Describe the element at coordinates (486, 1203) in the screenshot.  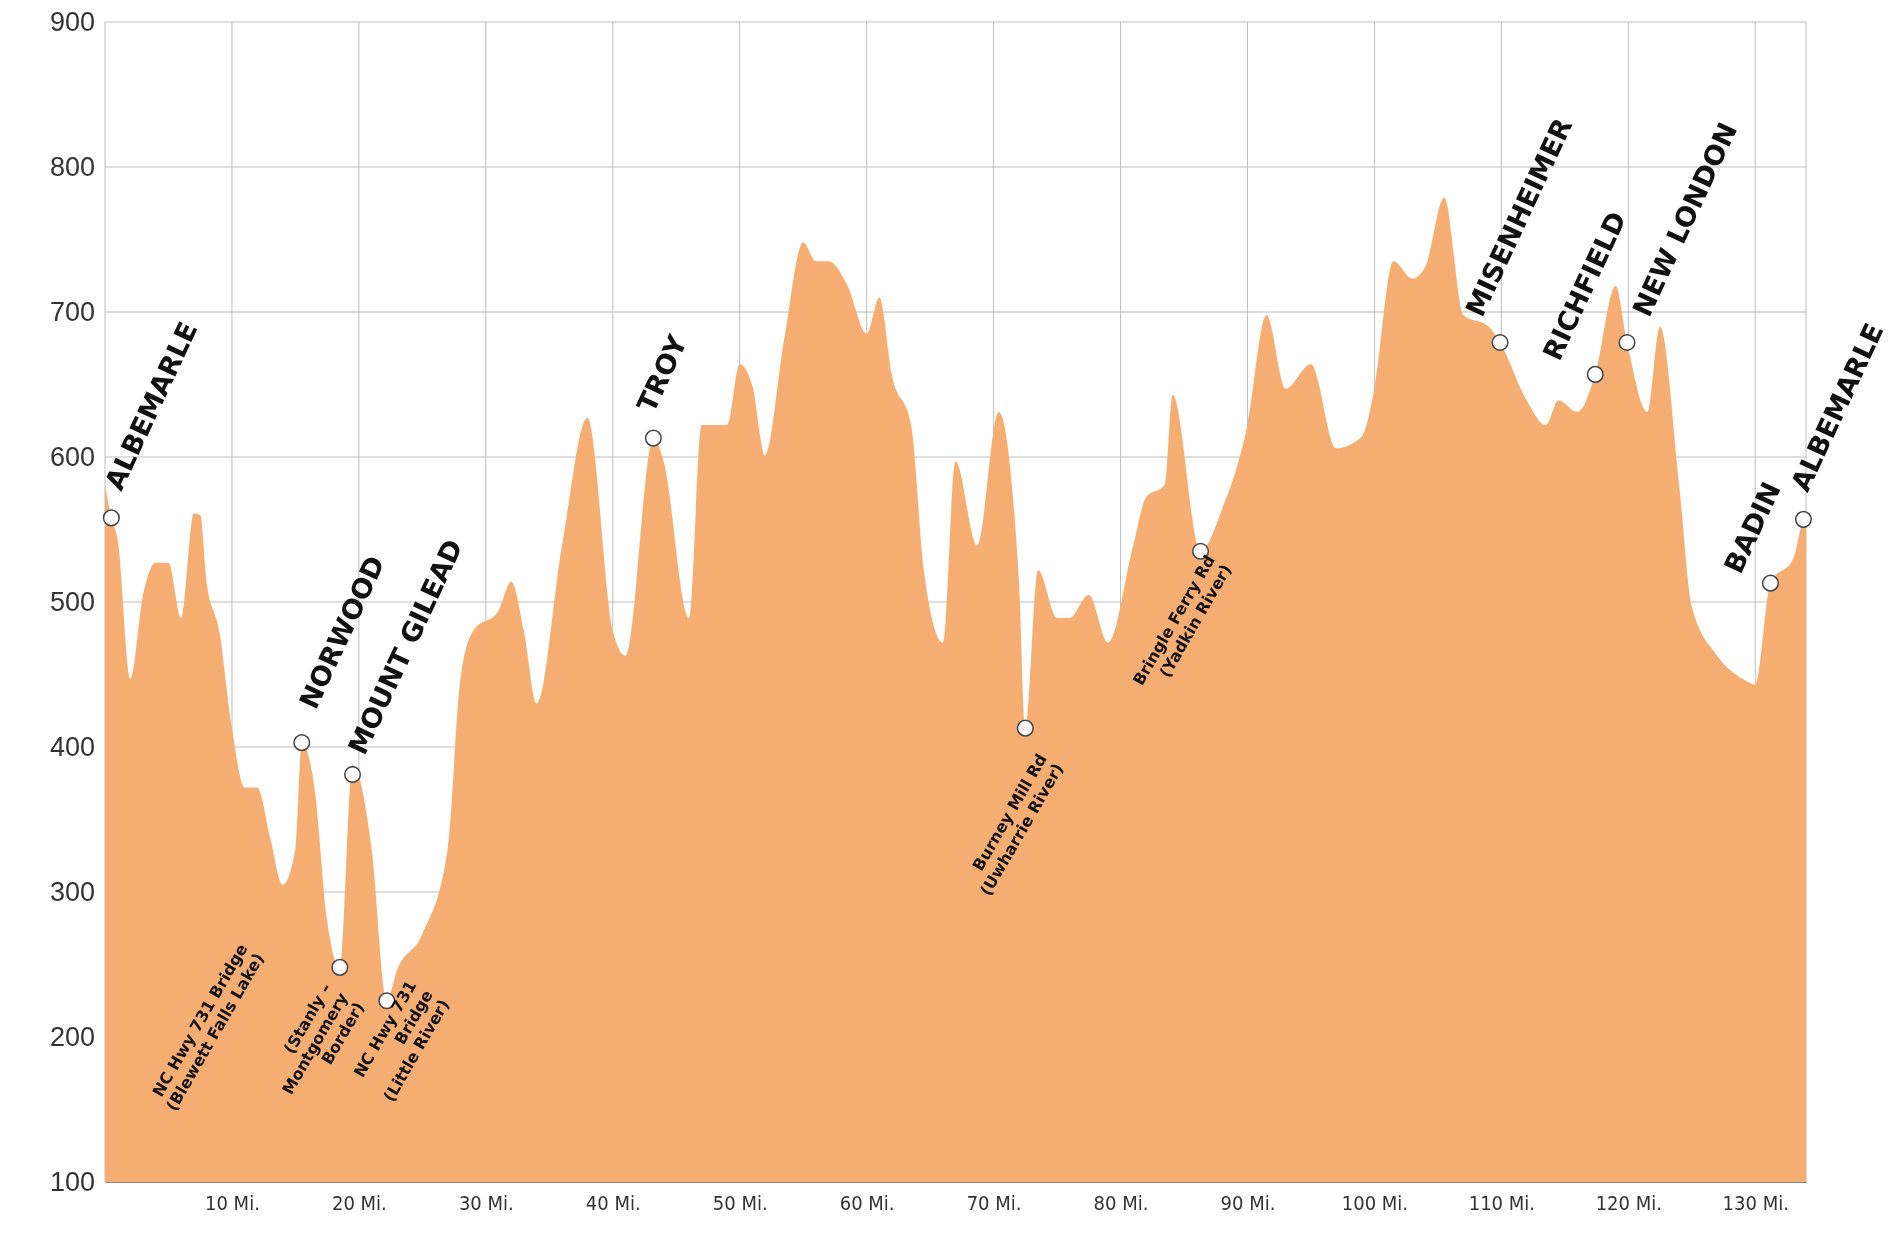
I see `x-tick-label: 30 Mi.` at that location.